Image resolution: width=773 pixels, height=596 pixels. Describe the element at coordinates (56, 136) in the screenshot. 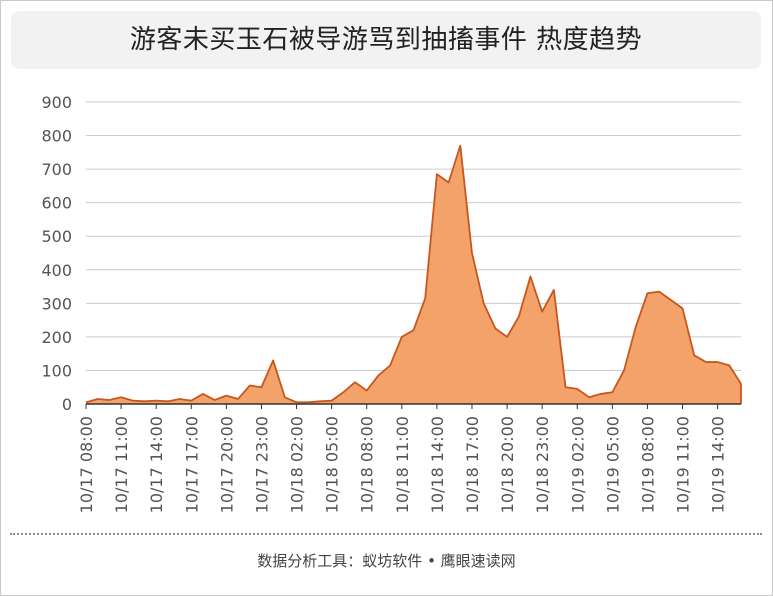

I see `y-tick-label: 800` at that location.